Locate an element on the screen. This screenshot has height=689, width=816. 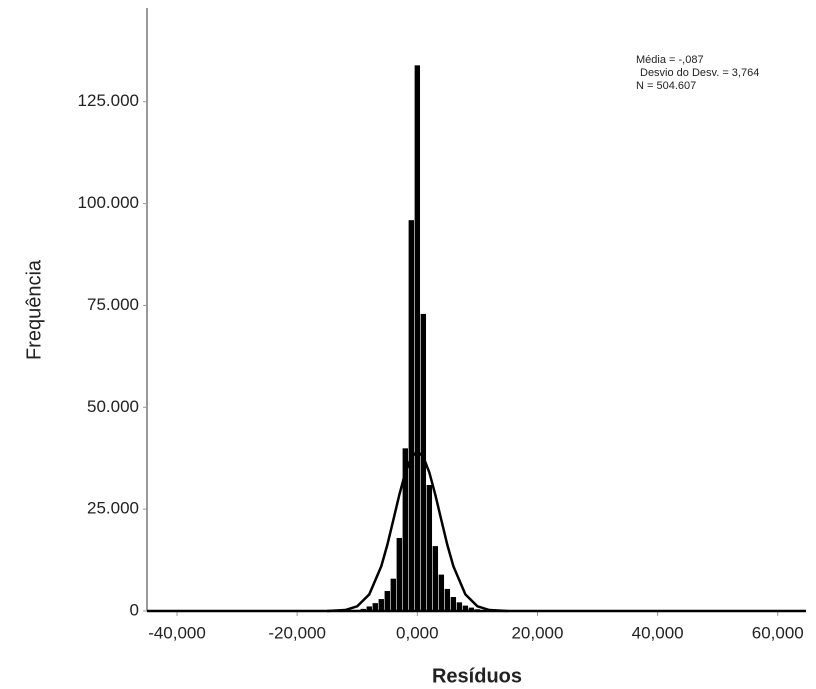
y-tick-label: 75.000 is located at coordinates (113, 304).